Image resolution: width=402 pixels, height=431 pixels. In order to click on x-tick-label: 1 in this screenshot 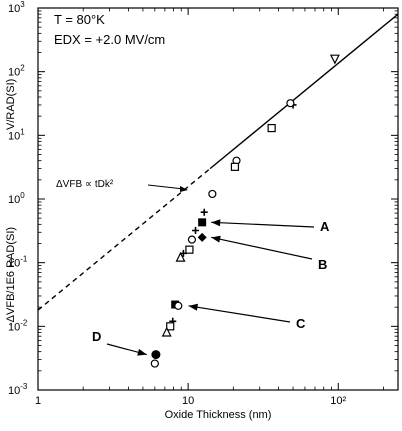, I will do `click(38, 401)`.